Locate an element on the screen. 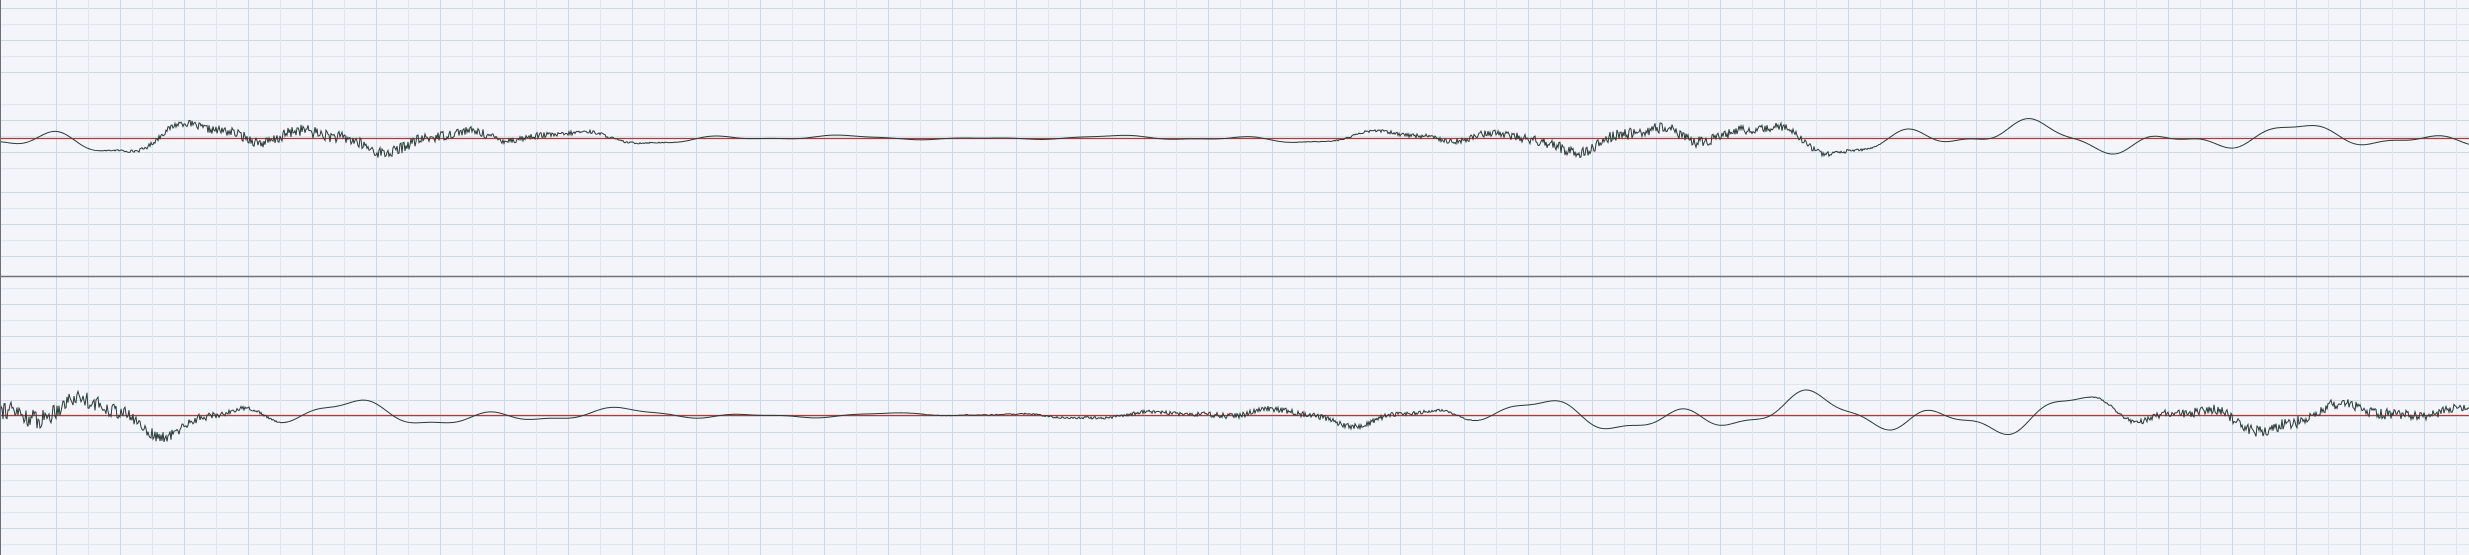 This screenshot has height=555, width=2469. channel-2-waveform is located at coordinates (1234, 416).